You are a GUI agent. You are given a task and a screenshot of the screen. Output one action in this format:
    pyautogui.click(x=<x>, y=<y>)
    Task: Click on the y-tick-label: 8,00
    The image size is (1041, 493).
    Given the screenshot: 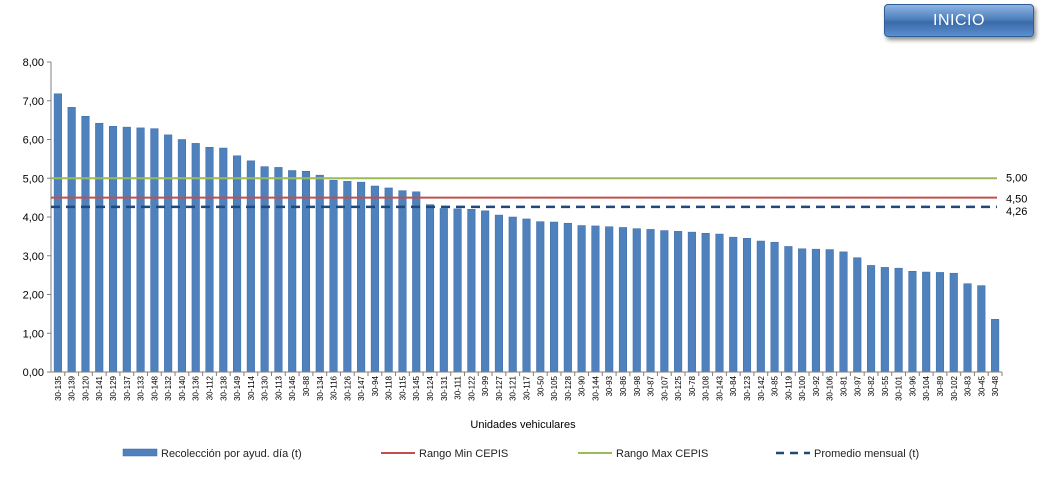 What is the action you would take?
    pyautogui.click(x=33, y=63)
    